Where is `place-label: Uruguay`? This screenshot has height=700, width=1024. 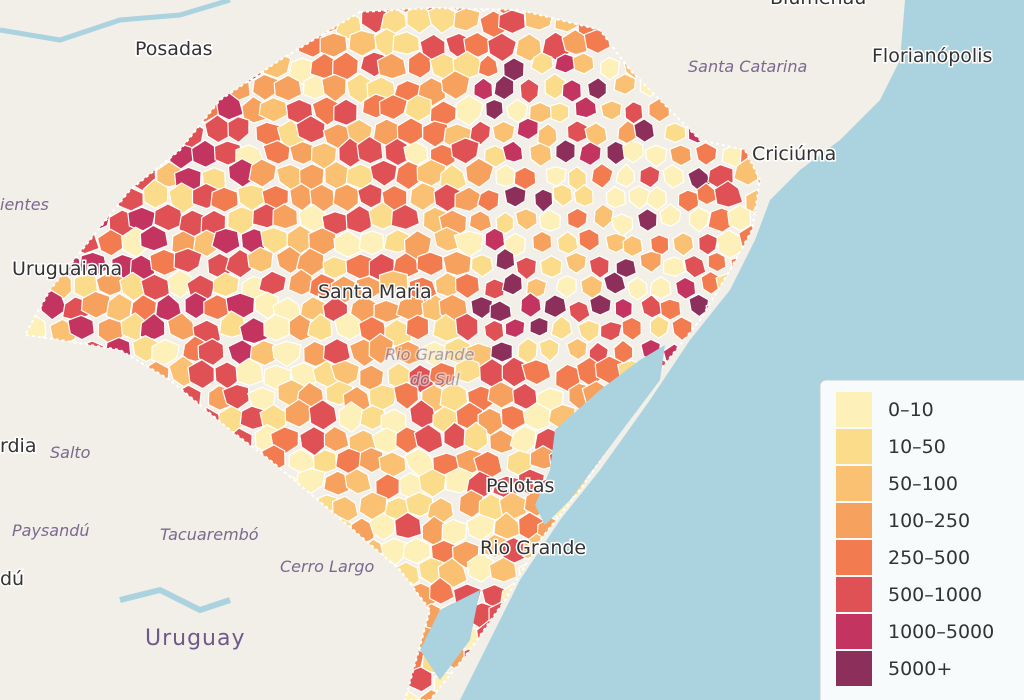
place-label: Uruguay is located at coordinates (195, 638).